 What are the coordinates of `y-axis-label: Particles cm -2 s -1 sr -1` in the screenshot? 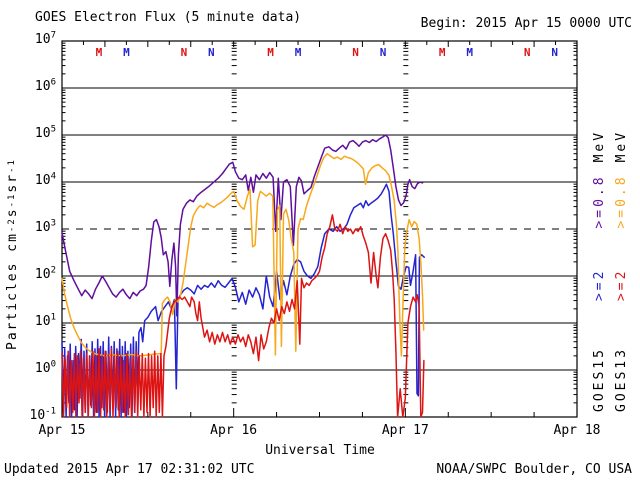 It's located at (12, 254).